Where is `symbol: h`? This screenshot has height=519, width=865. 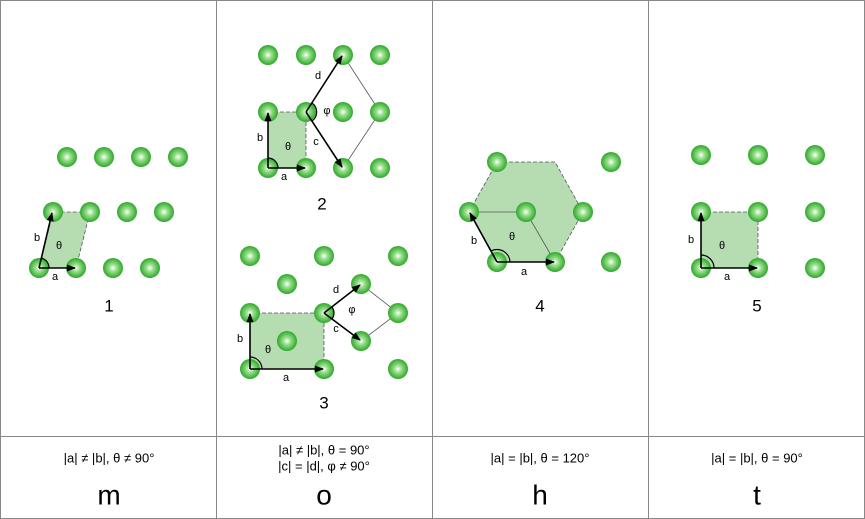
symbol: h is located at coordinates (540, 494).